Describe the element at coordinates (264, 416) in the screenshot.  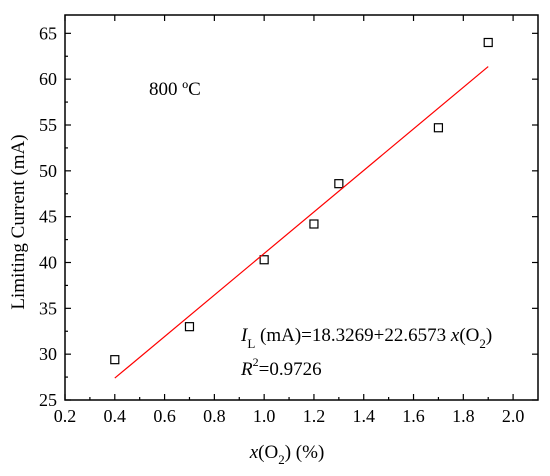
I see `x-tick-label: 1.0` at that location.